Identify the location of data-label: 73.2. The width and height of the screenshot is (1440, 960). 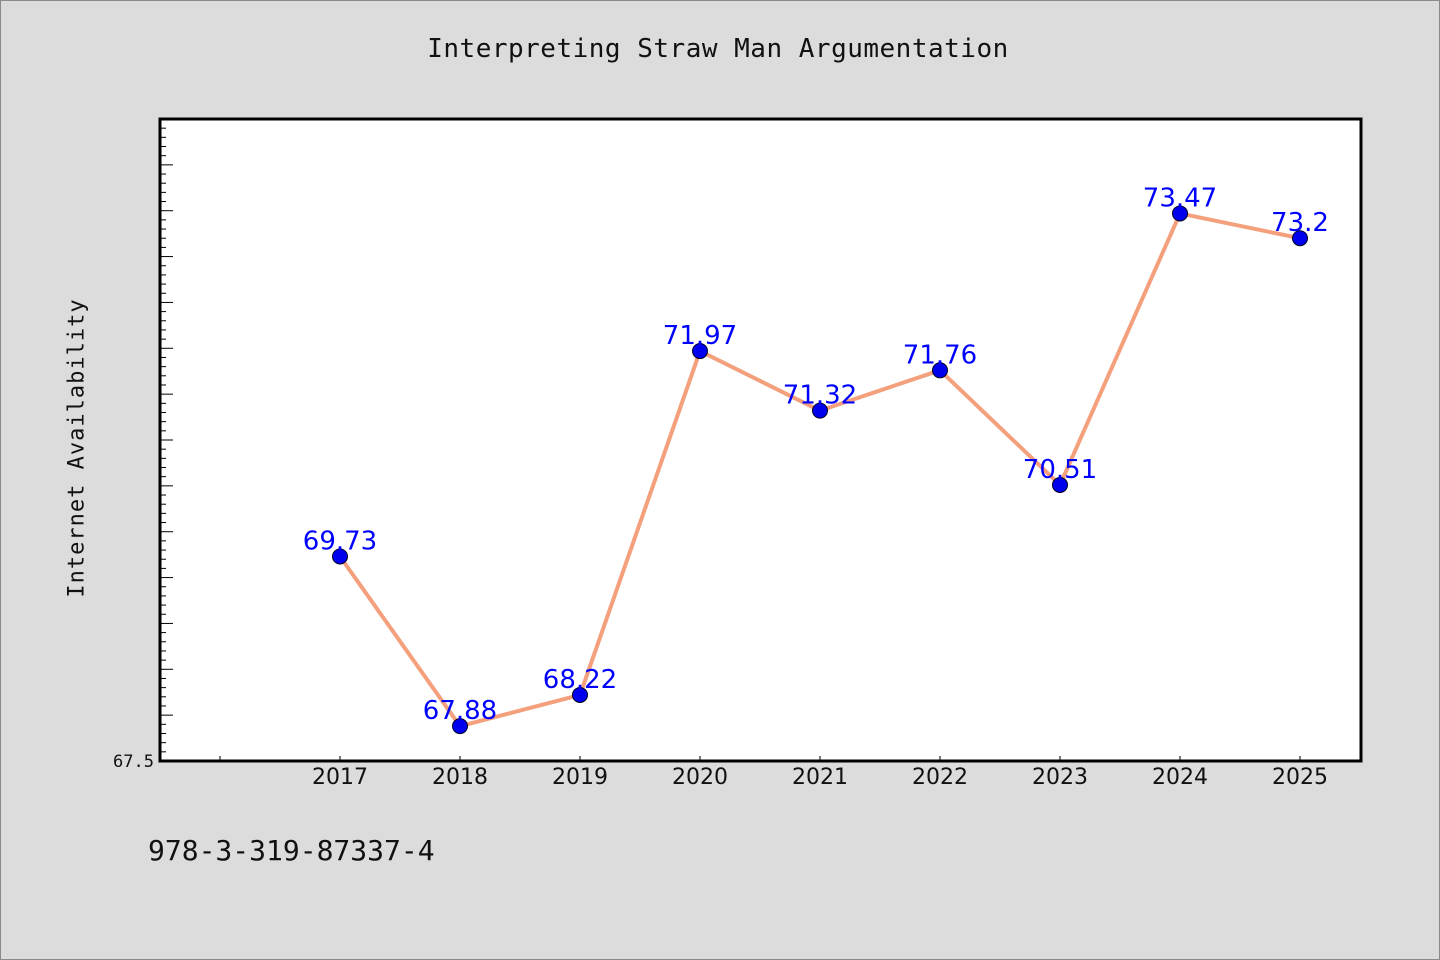
(1300, 223).